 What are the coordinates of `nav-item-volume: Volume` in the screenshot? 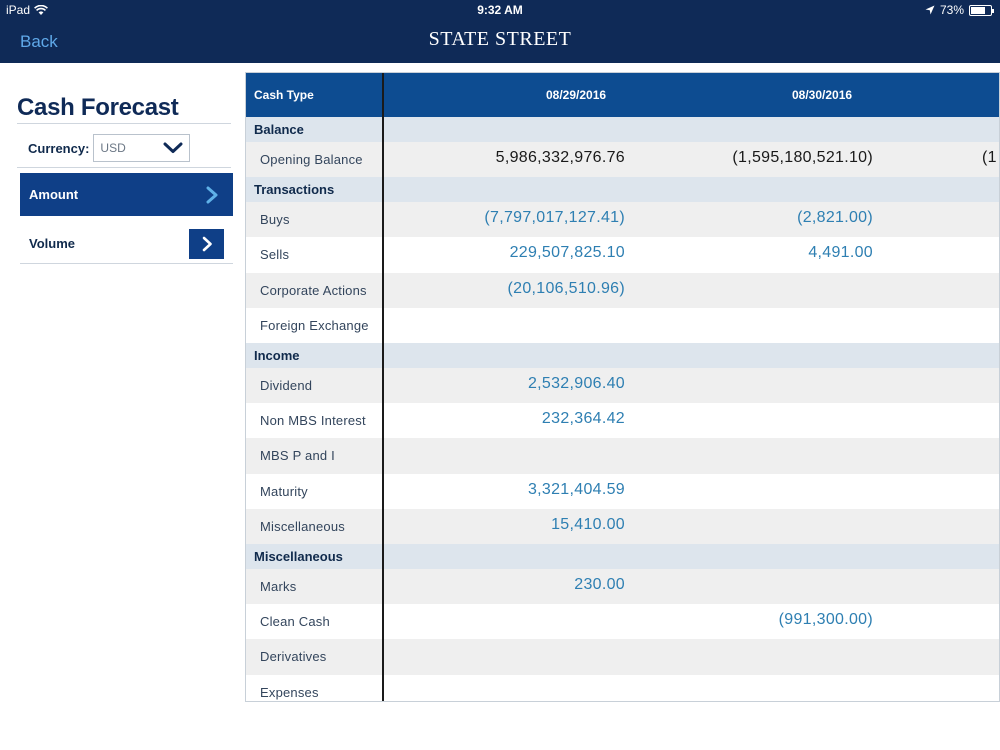 It's located at (126, 244).